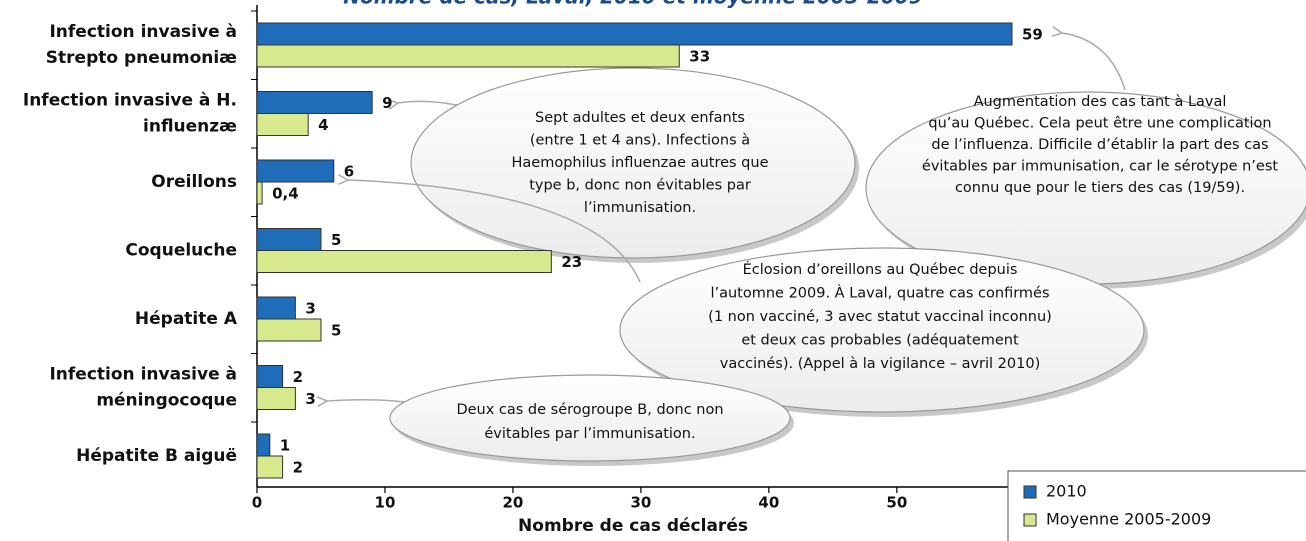 The width and height of the screenshot is (1306, 541). Describe the element at coordinates (640, 163) in the screenshot. I see `annotation-text: Haemophilus influenzae autres que` at that location.